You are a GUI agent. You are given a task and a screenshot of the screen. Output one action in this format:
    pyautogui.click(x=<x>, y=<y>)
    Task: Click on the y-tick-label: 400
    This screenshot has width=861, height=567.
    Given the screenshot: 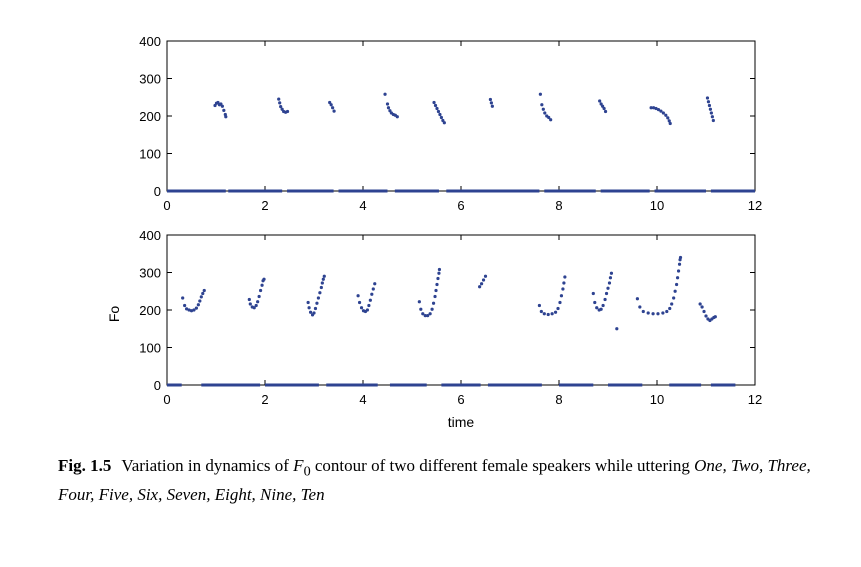 What is the action you would take?
    pyautogui.click(x=150, y=41)
    